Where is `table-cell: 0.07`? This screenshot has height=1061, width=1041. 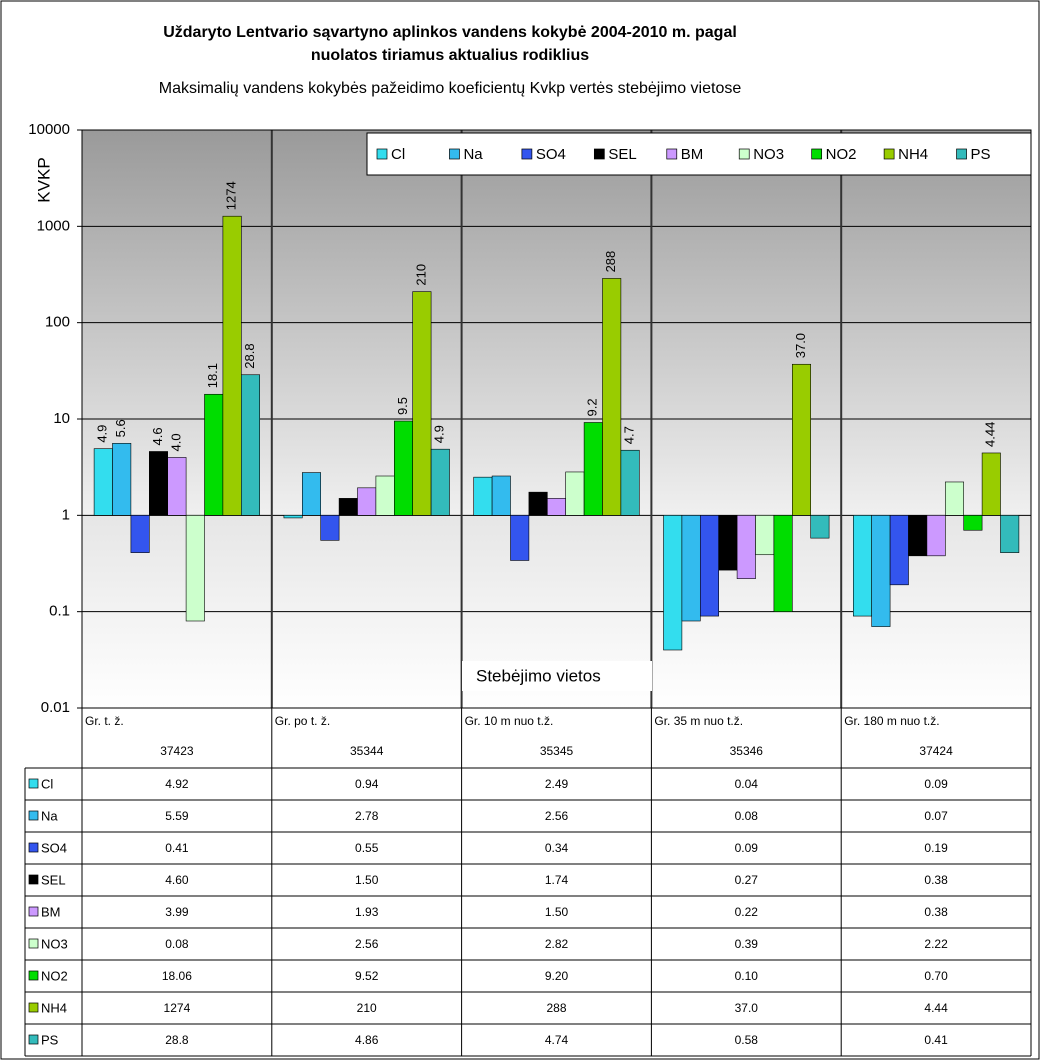 table-cell: 0.07 is located at coordinates (936, 816).